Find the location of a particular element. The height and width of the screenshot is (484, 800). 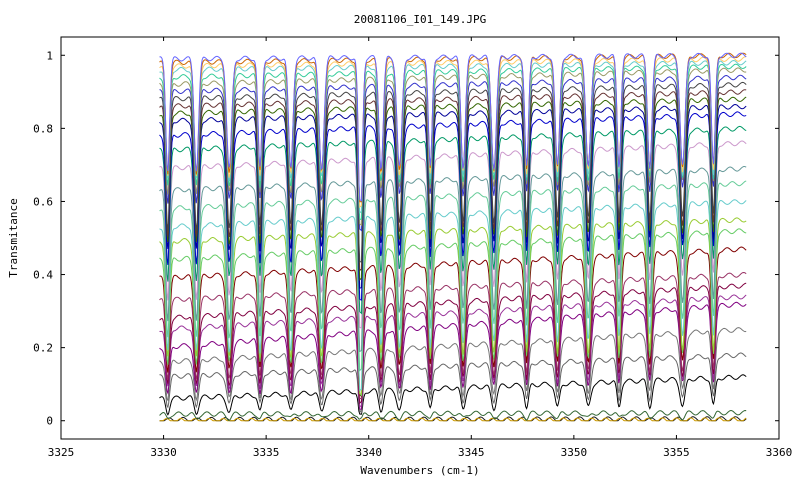

x-axis-label: Wavenumbers (cm-1) is located at coordinates (419, 470).